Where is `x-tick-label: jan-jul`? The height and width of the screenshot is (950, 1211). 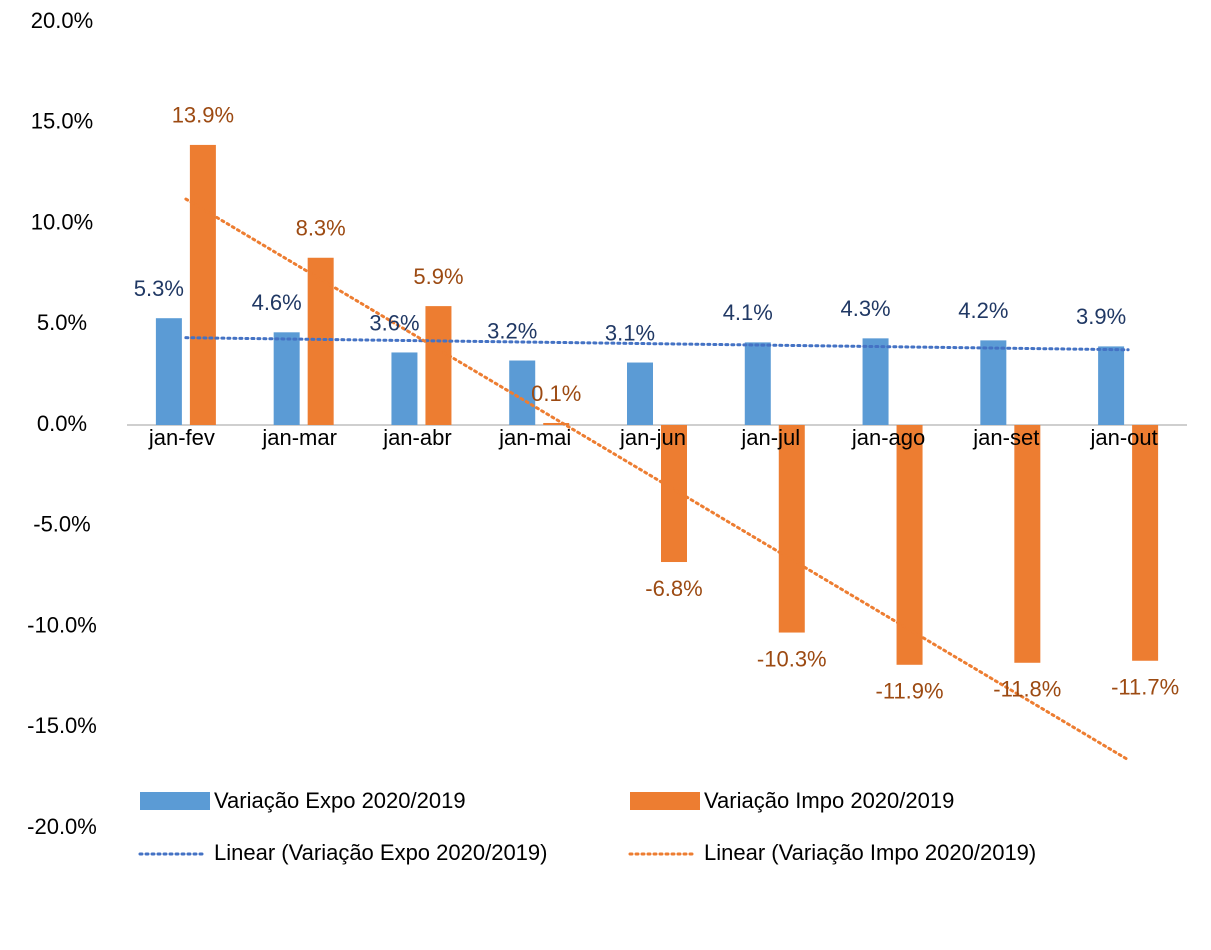 x-tick-label: jan-jul is located at coordinates (770, 437).